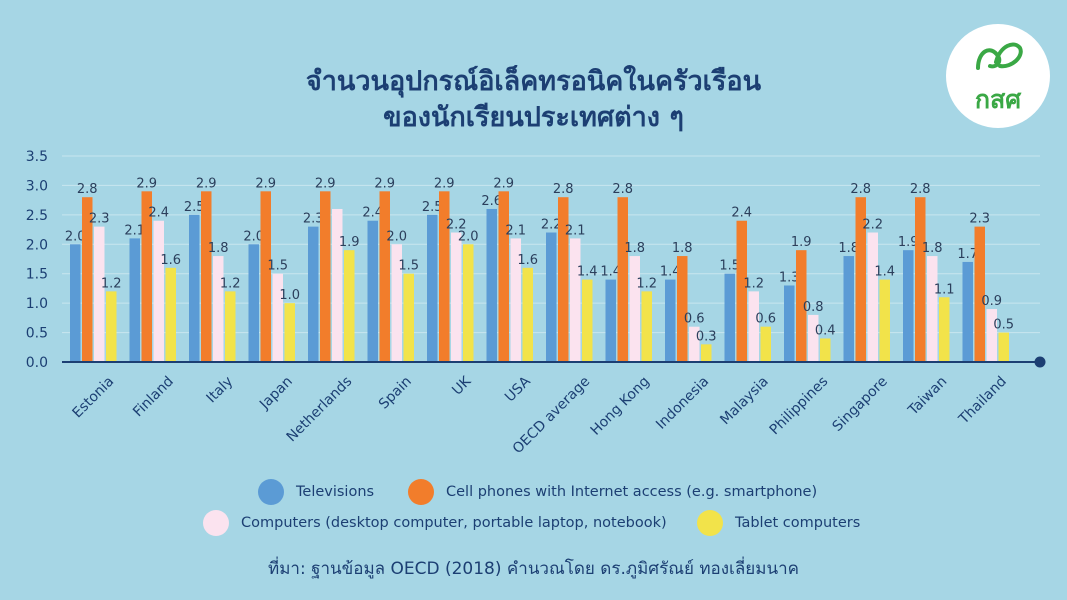 The width and height of the screenshot is (1067, 600). Describe the element at coordinates (991, 301) in the screenshot. I see `data-label: 0.9` at that location.